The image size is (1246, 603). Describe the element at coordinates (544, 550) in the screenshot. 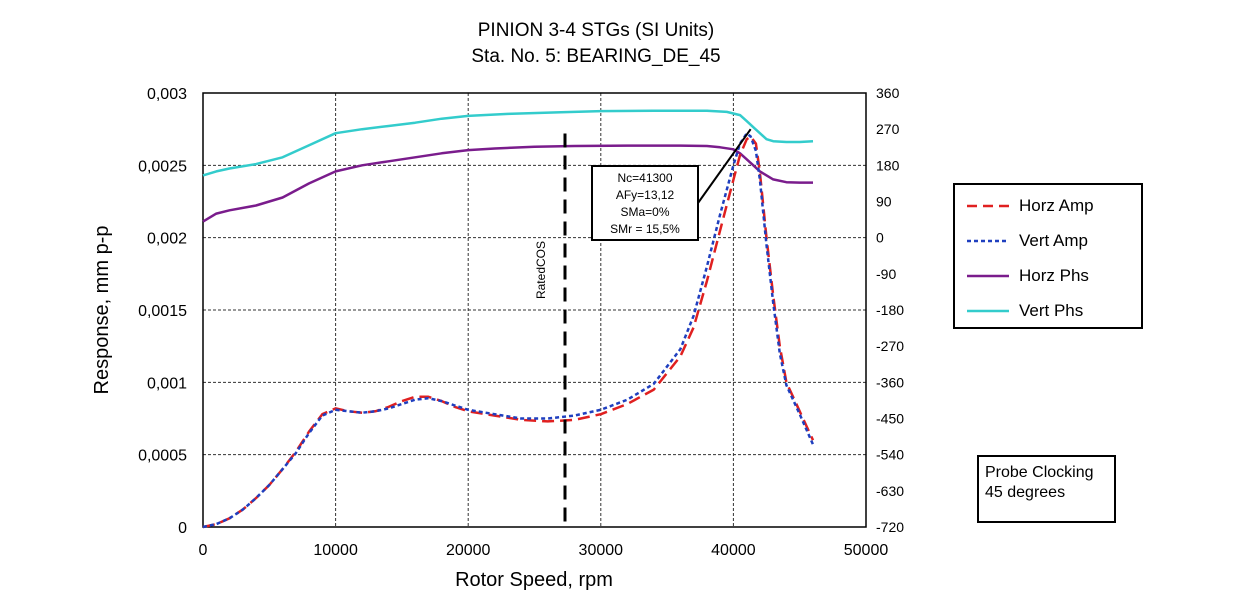

I see `x-axis-ticks: 0 10000 20000 30000 40000 50000` at that location.